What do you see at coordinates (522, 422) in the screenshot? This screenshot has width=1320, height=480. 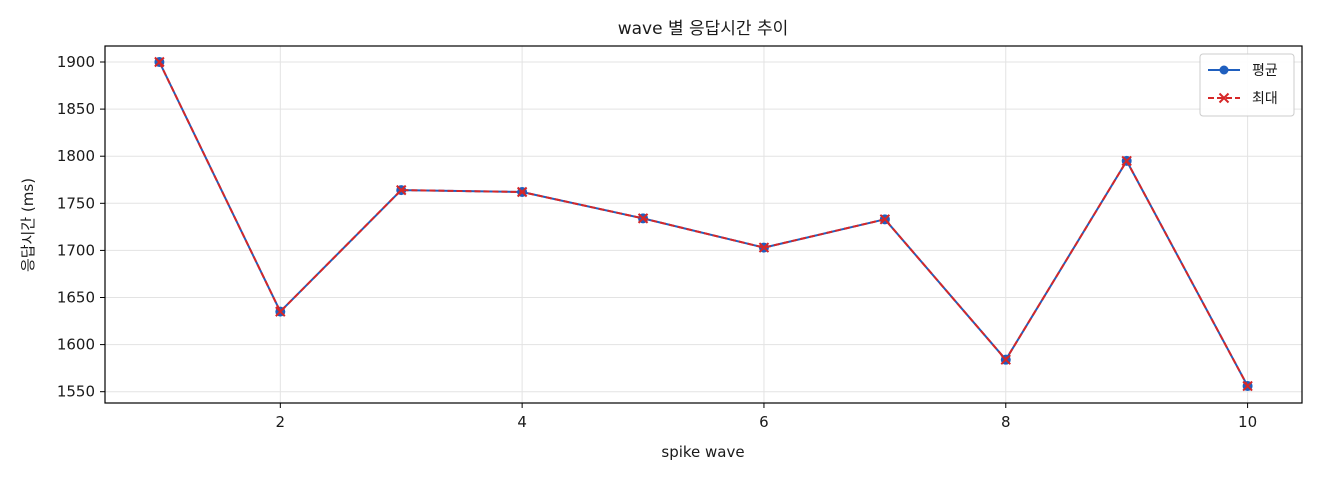 I see `x-tick-label: 4` at bounding box center [522, 422].